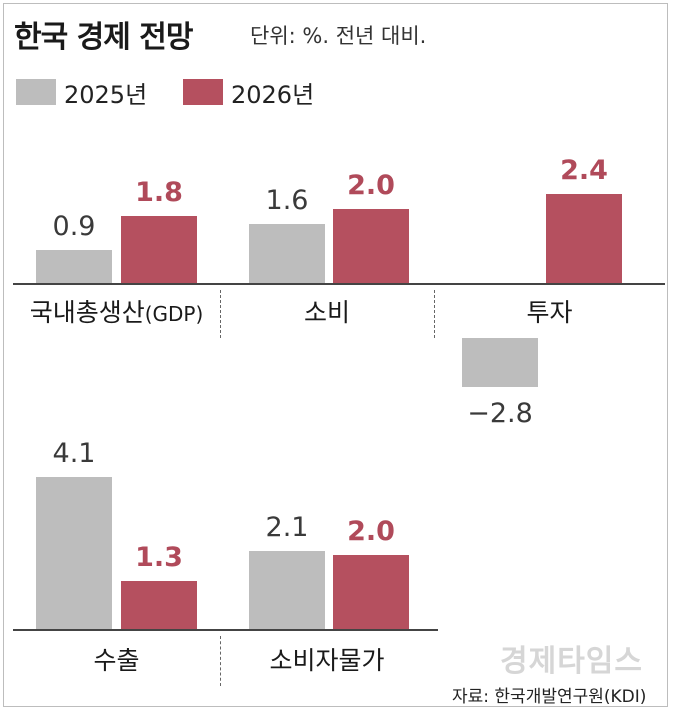 The image size is (673, 711). What do you see at coordinates (500, 362) in the screenshot?
I see `bar-investment-2025` at bounding box center [500, 362].